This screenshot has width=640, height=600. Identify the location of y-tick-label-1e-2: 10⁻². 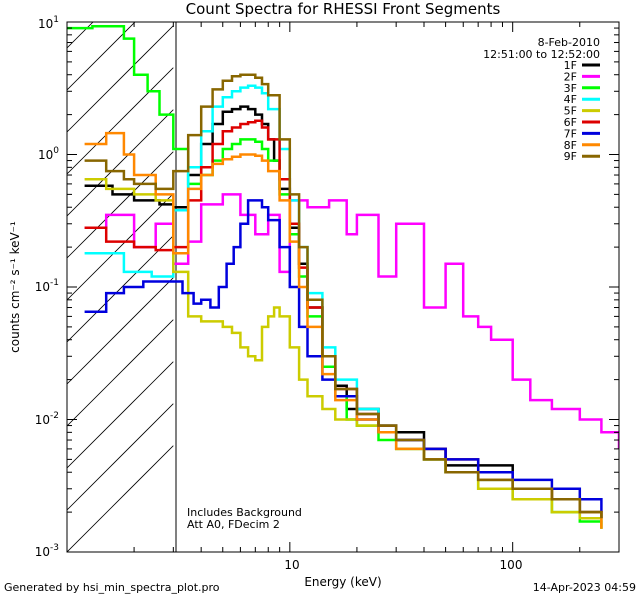
(47, 419).